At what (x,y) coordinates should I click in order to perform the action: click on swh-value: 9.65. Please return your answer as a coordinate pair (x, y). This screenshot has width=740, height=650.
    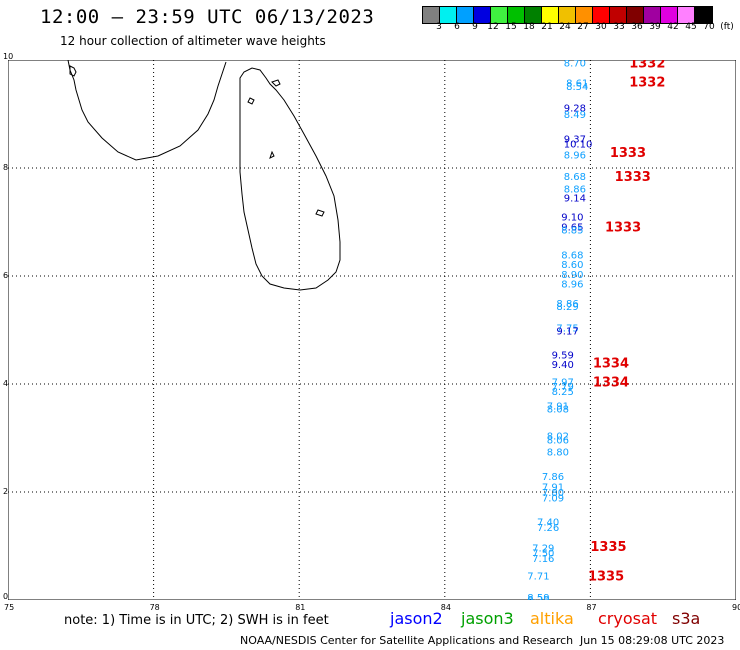
    Looking at the image, I should click on (572, 227).